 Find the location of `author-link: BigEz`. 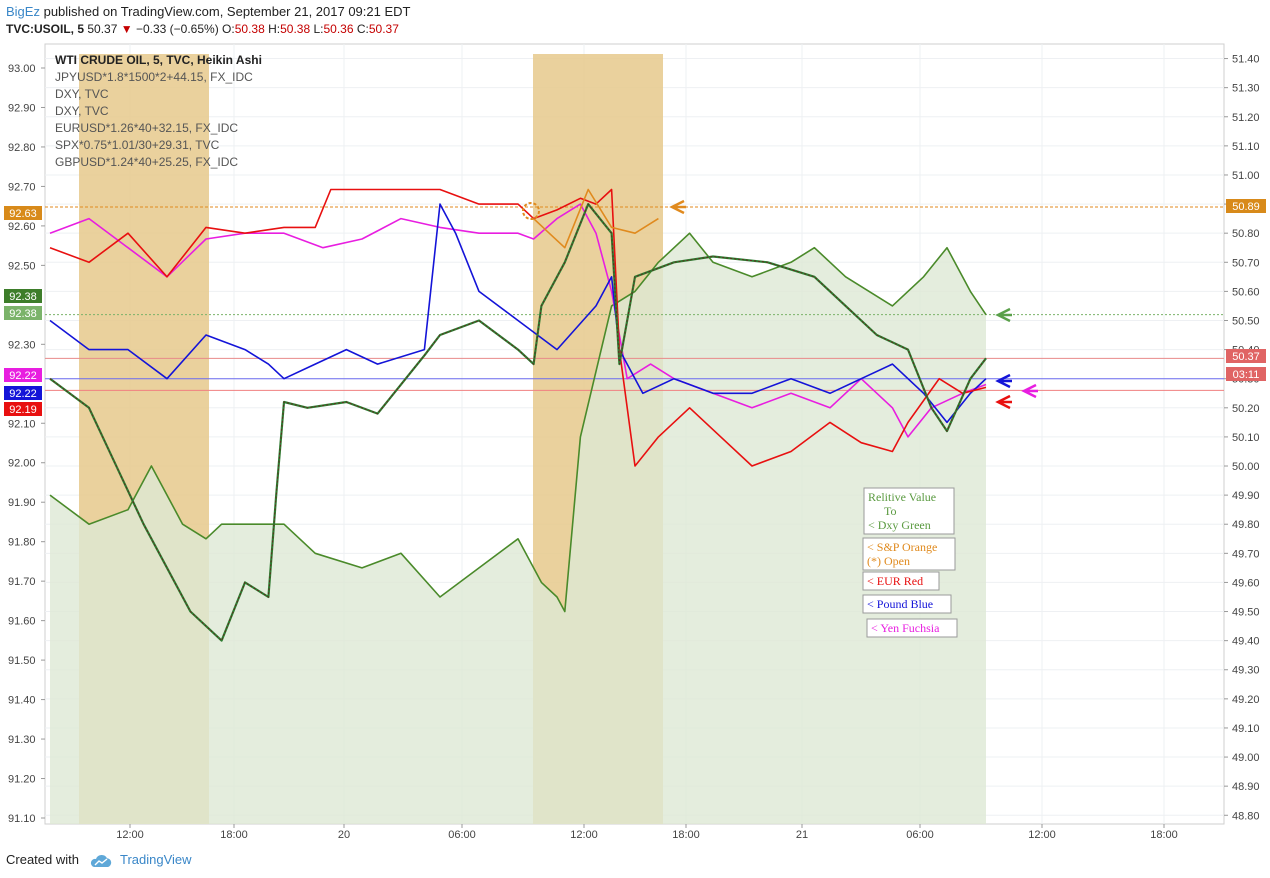

author-link: BigEz is located at coordinates (23, 11).